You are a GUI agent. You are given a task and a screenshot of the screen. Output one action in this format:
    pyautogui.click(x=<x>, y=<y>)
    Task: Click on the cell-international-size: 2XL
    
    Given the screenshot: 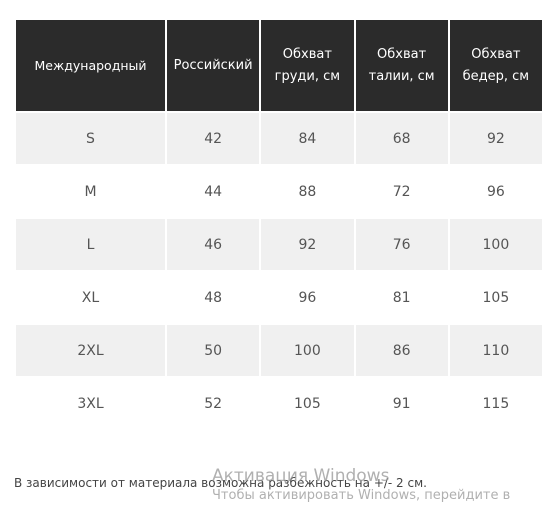 What is the action you would take?
    pyautogui.click(x=90, y=350)
    